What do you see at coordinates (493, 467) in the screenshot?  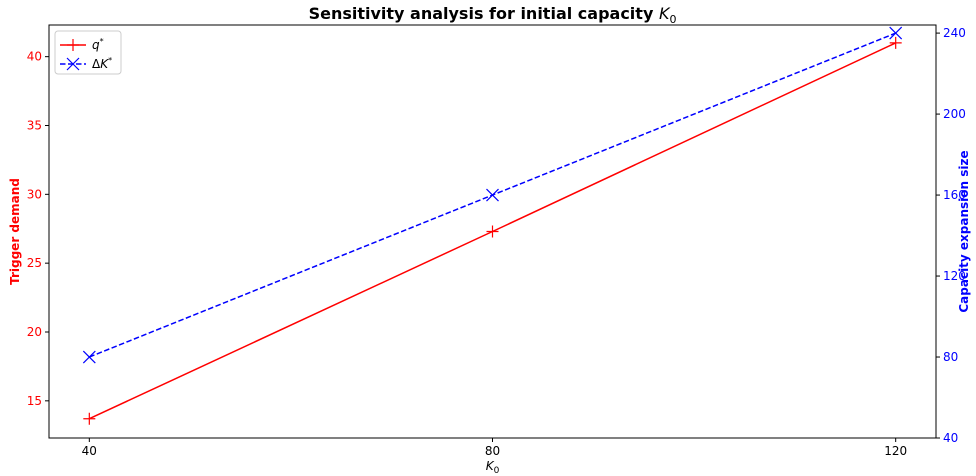 I see `x-axis-label: K0` at bounding box center [493, 467].